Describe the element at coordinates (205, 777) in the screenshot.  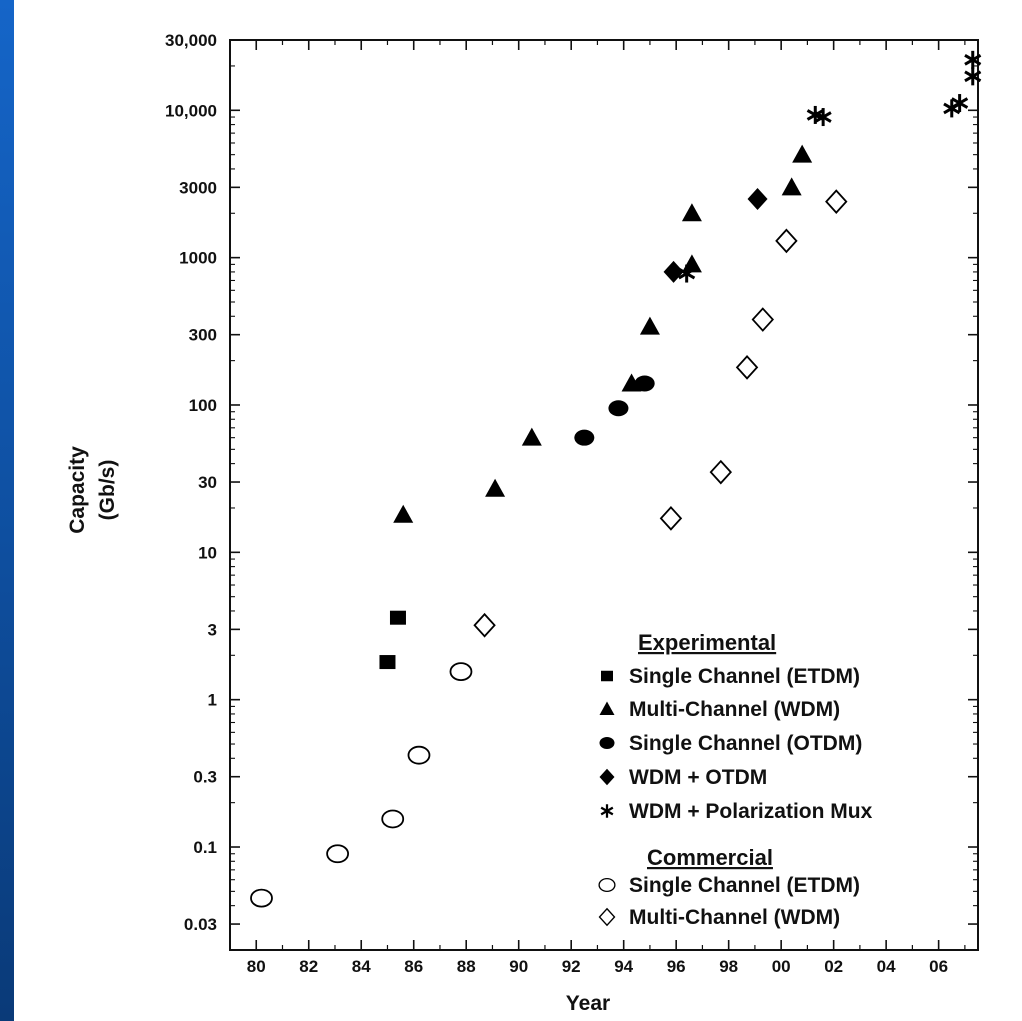
I see `y-tick-label: 0.3` at that location.